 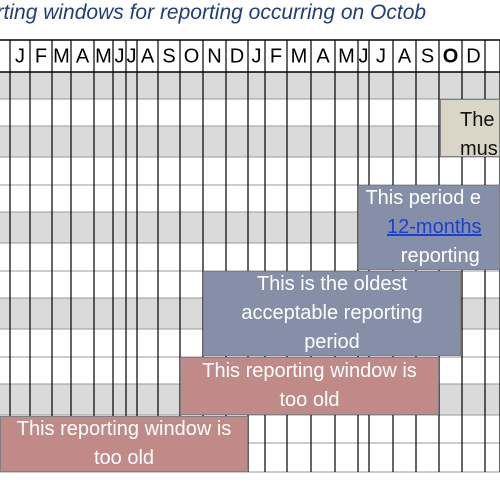 What do you see at coordinates (346, 56) in the screenshot?
I see `month-label-16: M` at bounding box center [346, 56].